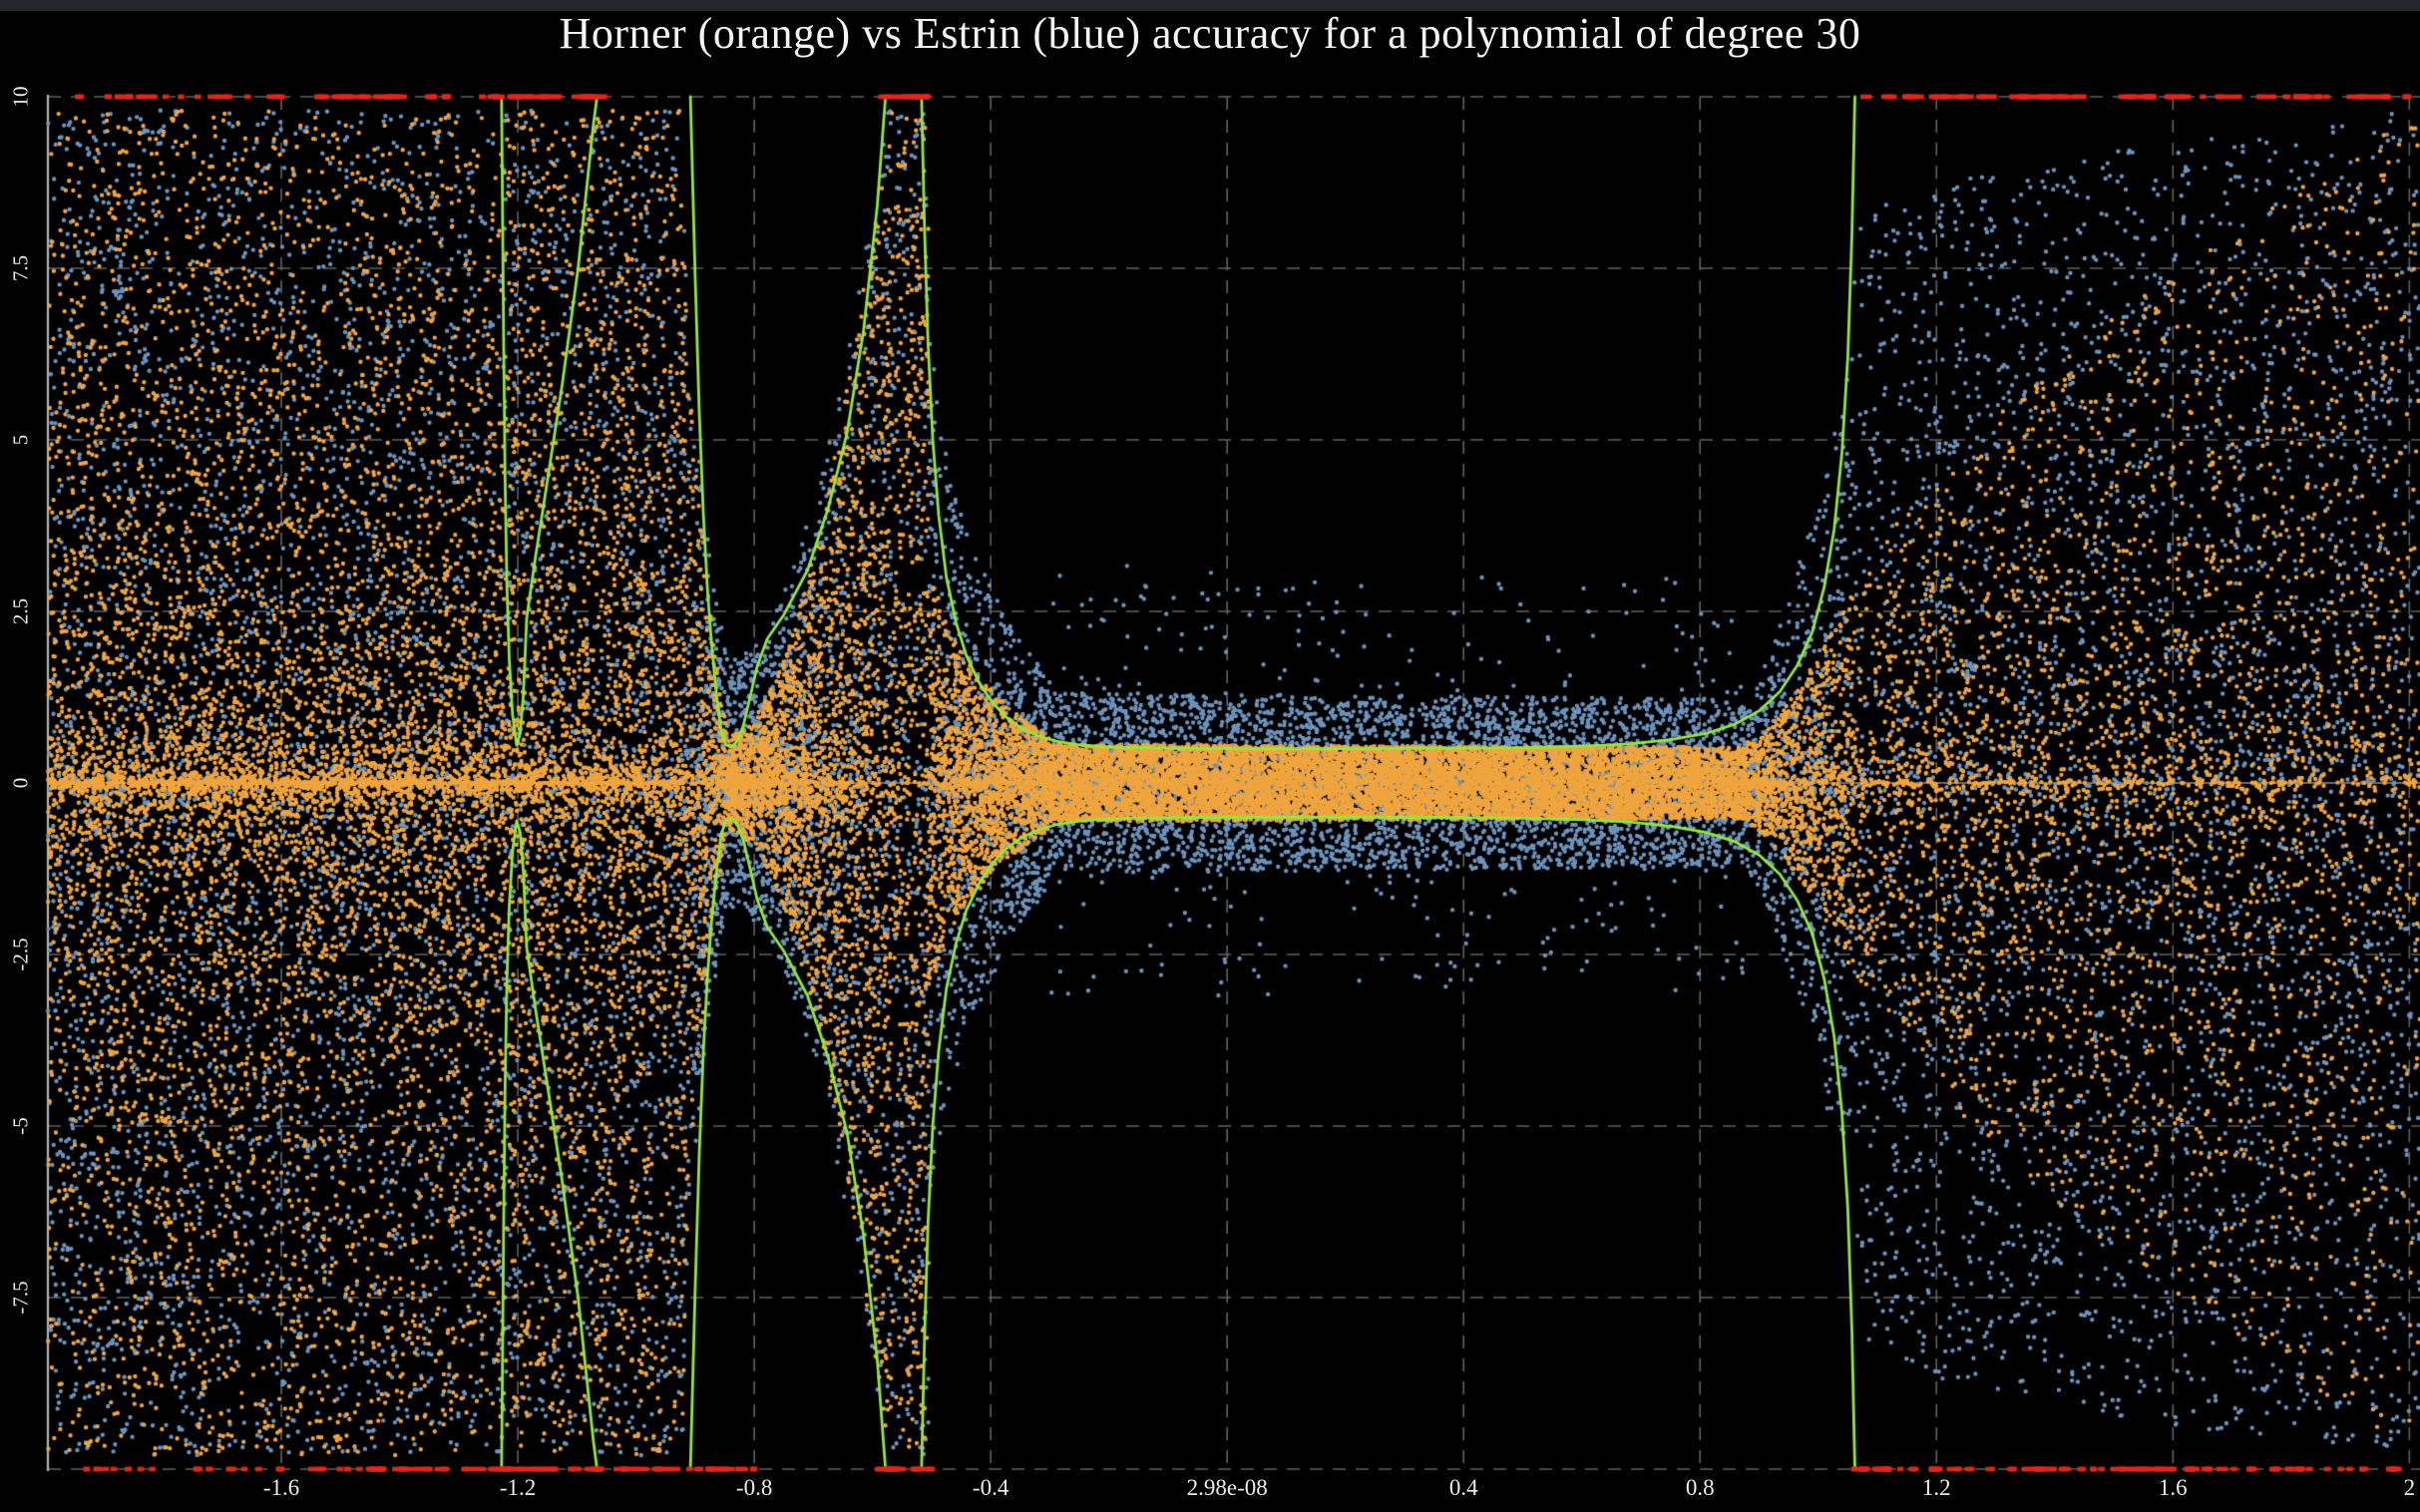 The image size is (2420, 1512). What do you see at coordinates (20, 783) in the screenshot?
I see `y-tick-label: 0` at bounding box center [20, 783].